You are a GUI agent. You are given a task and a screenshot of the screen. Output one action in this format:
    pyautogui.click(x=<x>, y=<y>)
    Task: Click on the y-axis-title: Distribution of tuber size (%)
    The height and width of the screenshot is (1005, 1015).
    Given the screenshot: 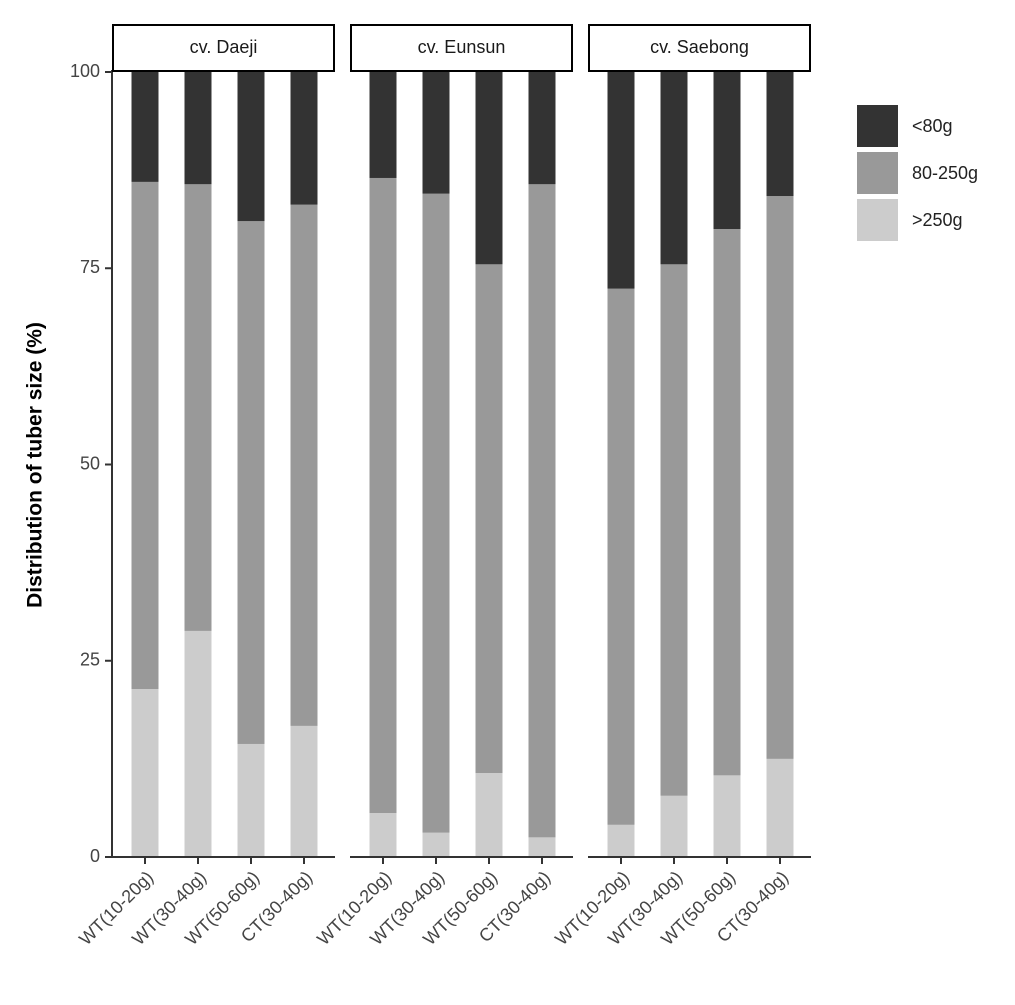 What is the action you would take?
    pyautogui.click(x=35, y=465)
    